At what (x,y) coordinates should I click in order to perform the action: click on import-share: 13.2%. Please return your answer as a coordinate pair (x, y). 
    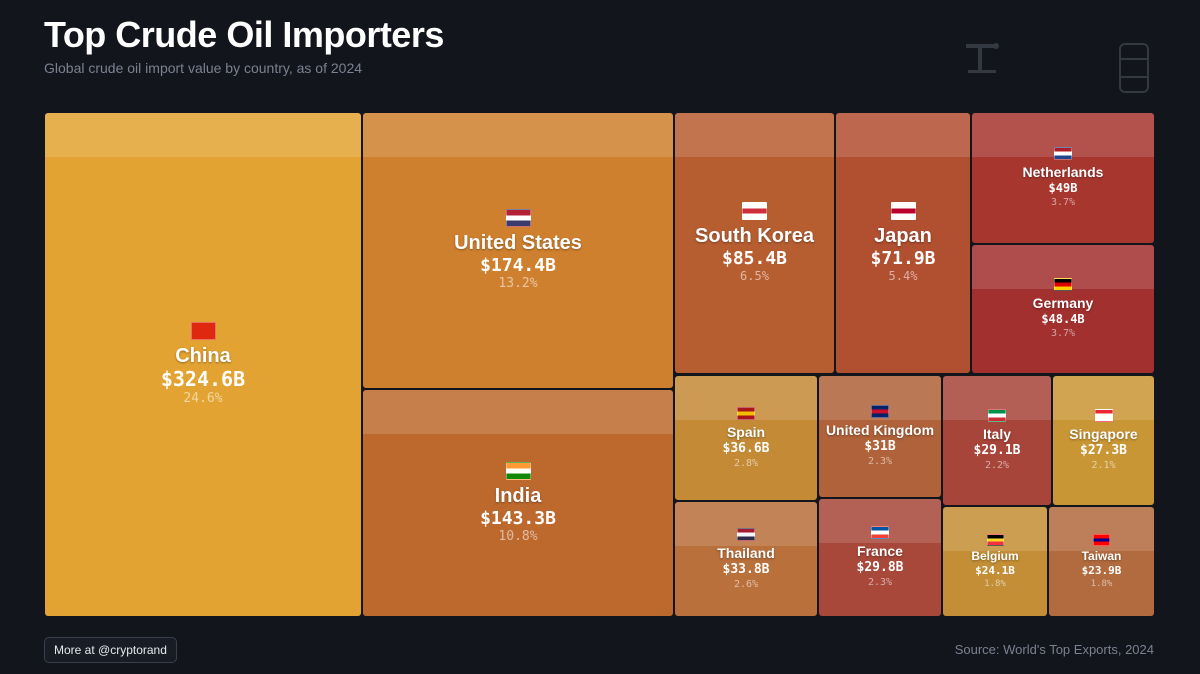
    Looking at the image, I should click on (518, 283).